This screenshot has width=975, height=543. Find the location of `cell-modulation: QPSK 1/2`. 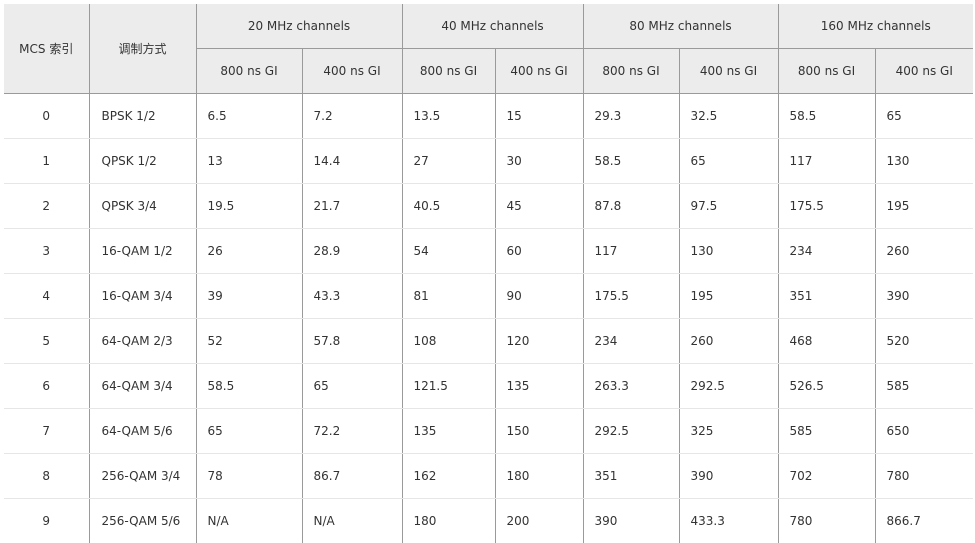

cell-modulation: QPSK 1/2 is located at coordinates (142, 161).